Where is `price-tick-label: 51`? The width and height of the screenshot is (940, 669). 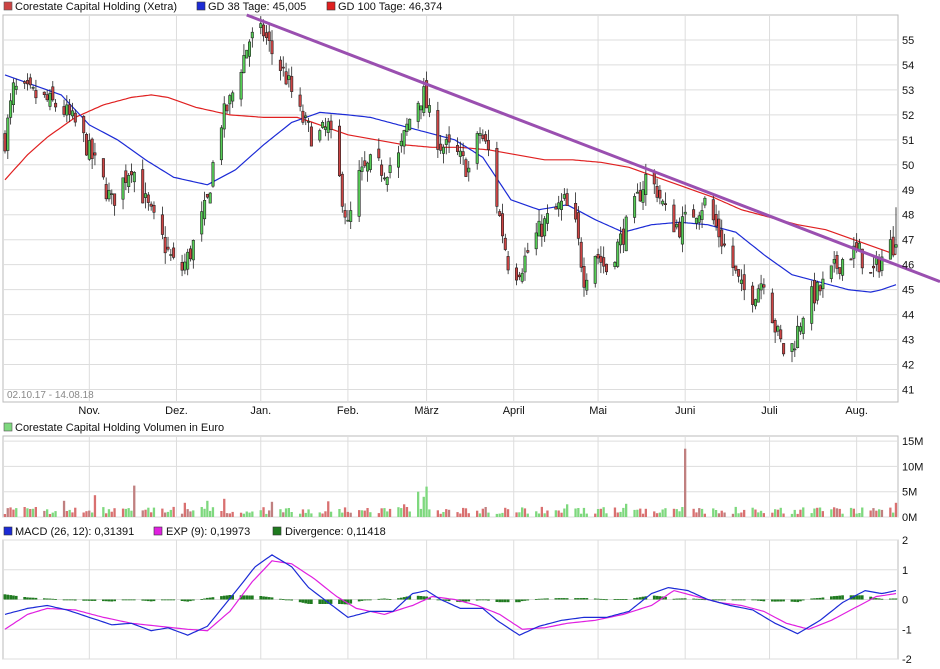
price-tick-label: 51 is located at coordinates (908, 141).